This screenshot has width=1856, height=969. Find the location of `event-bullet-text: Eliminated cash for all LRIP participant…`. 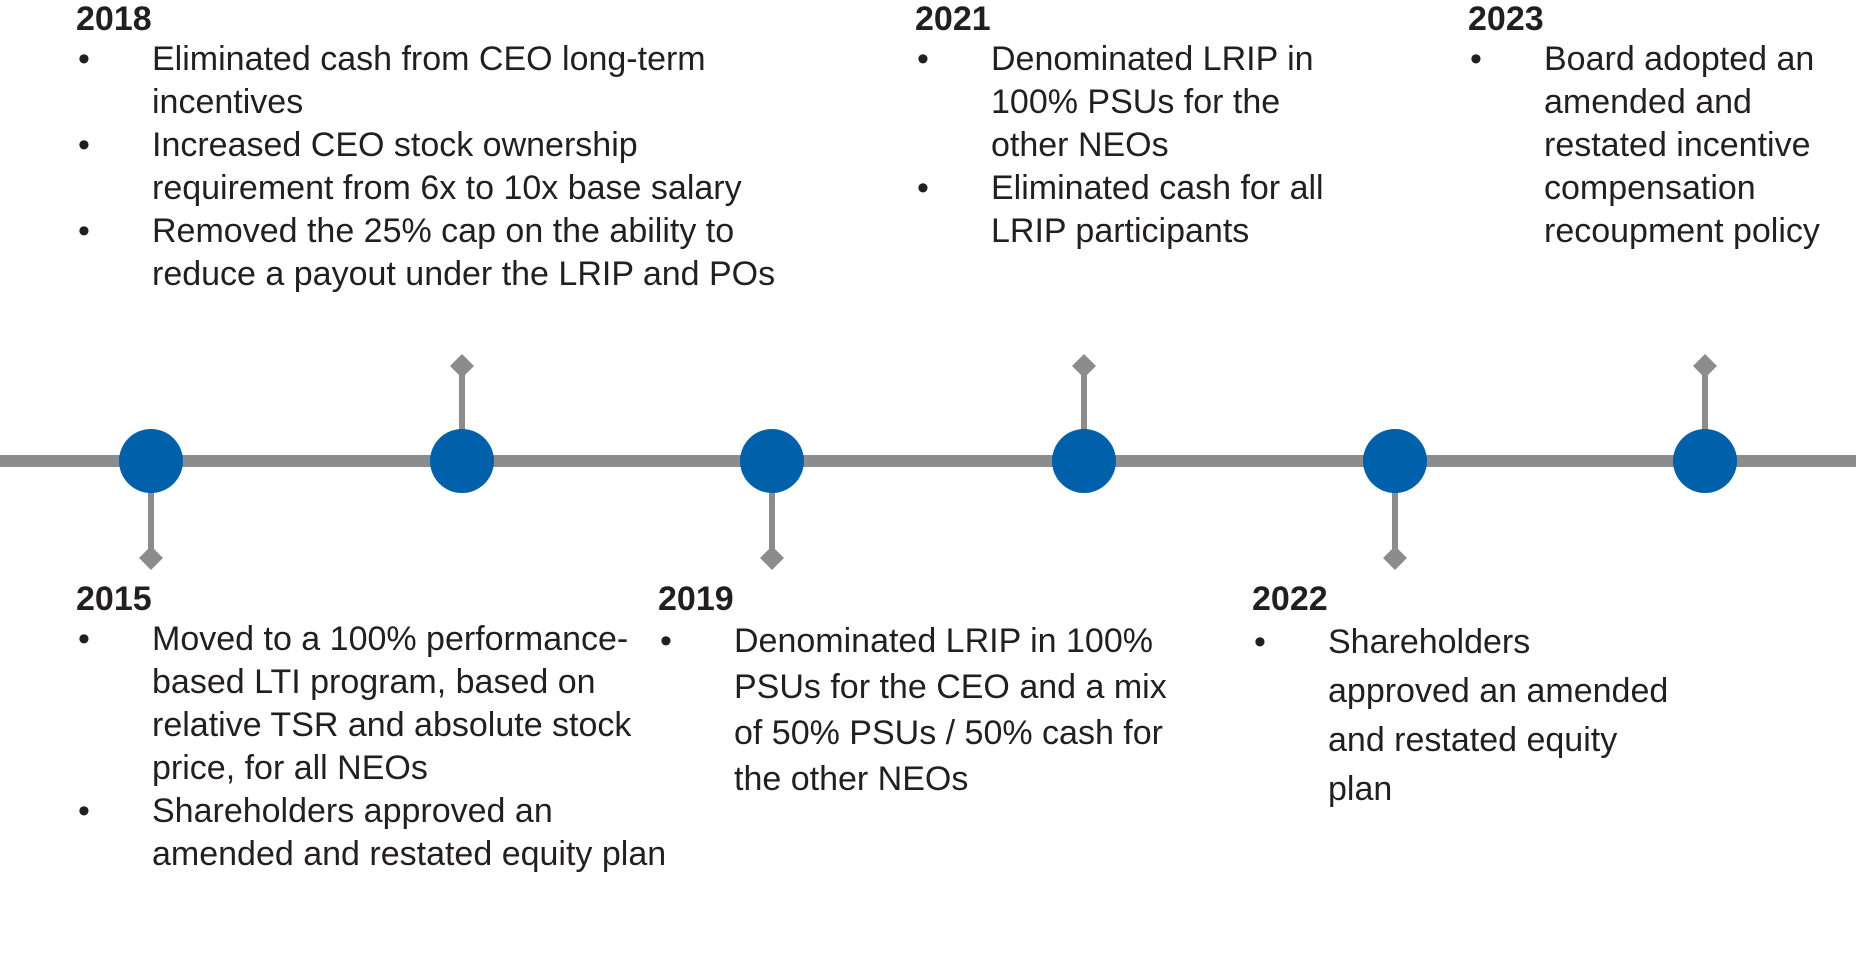

event-bullet-text: Eliminated cash for all LRIP participant… is located at coordinates (1157, 209).